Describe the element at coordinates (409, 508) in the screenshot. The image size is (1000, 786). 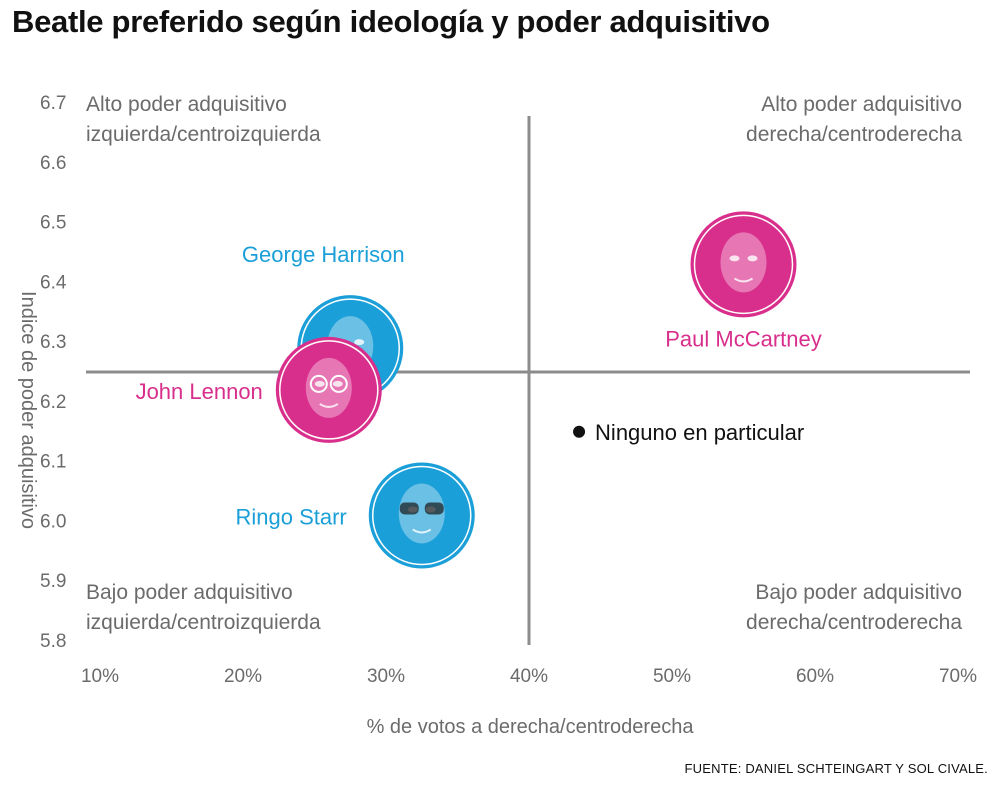
I see `sunglasses-left-lens` at that location.